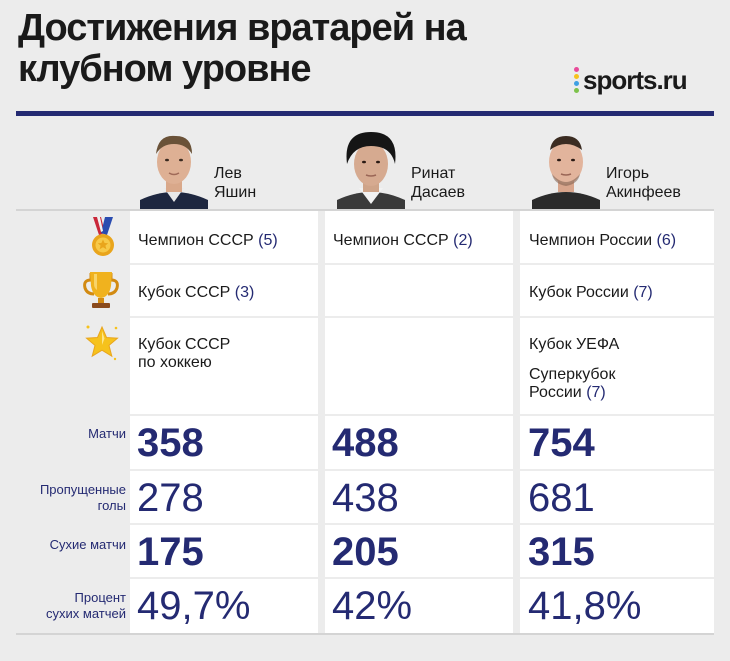 Image resolution: width=730 pixels, height=661 pixels. What do you see at coordinates (170, 443) in the screenshot?
I see `stat-value: 358` at bounding box center [170, 443].